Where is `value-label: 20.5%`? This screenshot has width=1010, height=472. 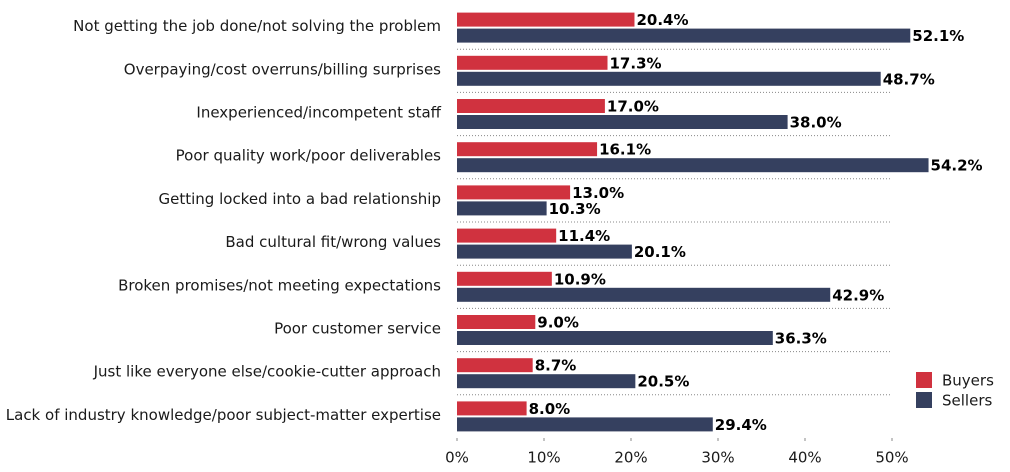
value-label: 20.5% is located at coordinates (663, 382).